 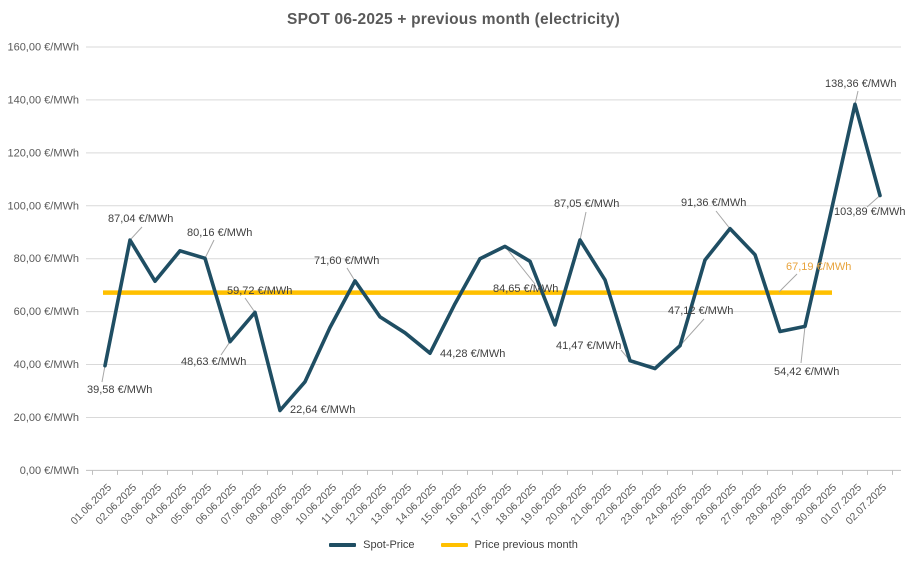 What do you see at coordinates (322, 410) in the screenshot?
I see `data-label: 22,64 €/MWh` at bounding box center [322, 410].